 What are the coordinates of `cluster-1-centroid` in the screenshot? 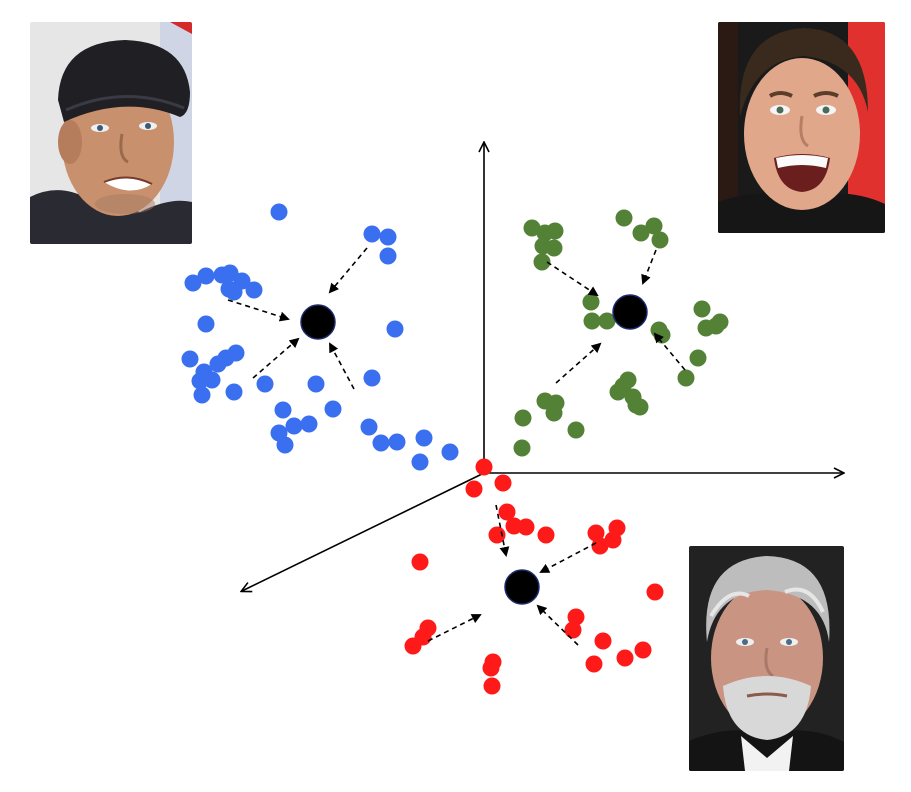 It's located at (318, 322).